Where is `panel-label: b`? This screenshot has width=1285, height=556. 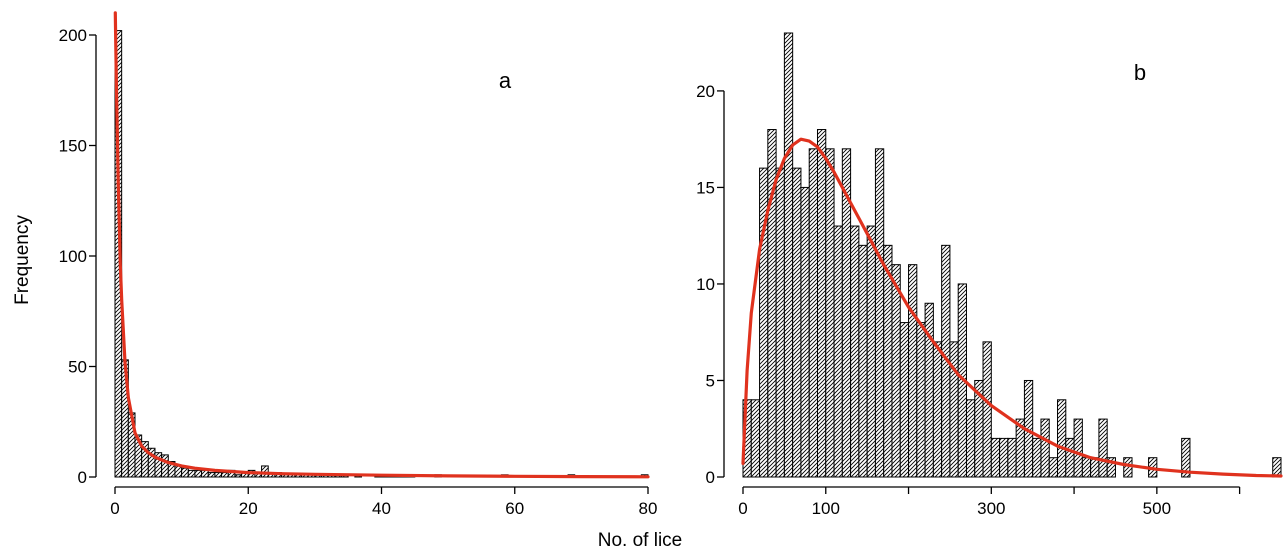
panel-label: b is located at coordinates (1140, 72).